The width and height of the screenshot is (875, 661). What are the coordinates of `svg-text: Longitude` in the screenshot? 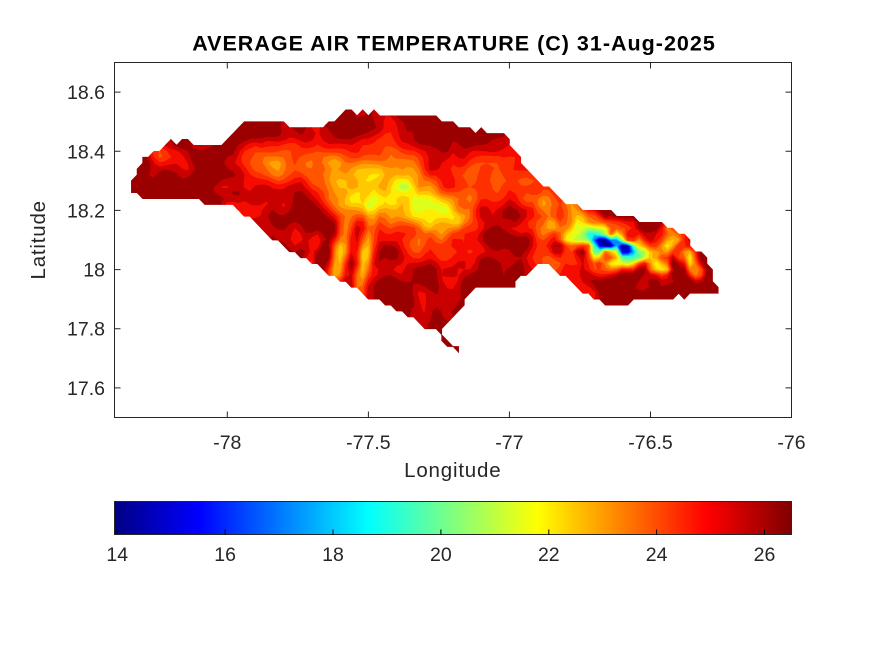 It's located at (452, 470).